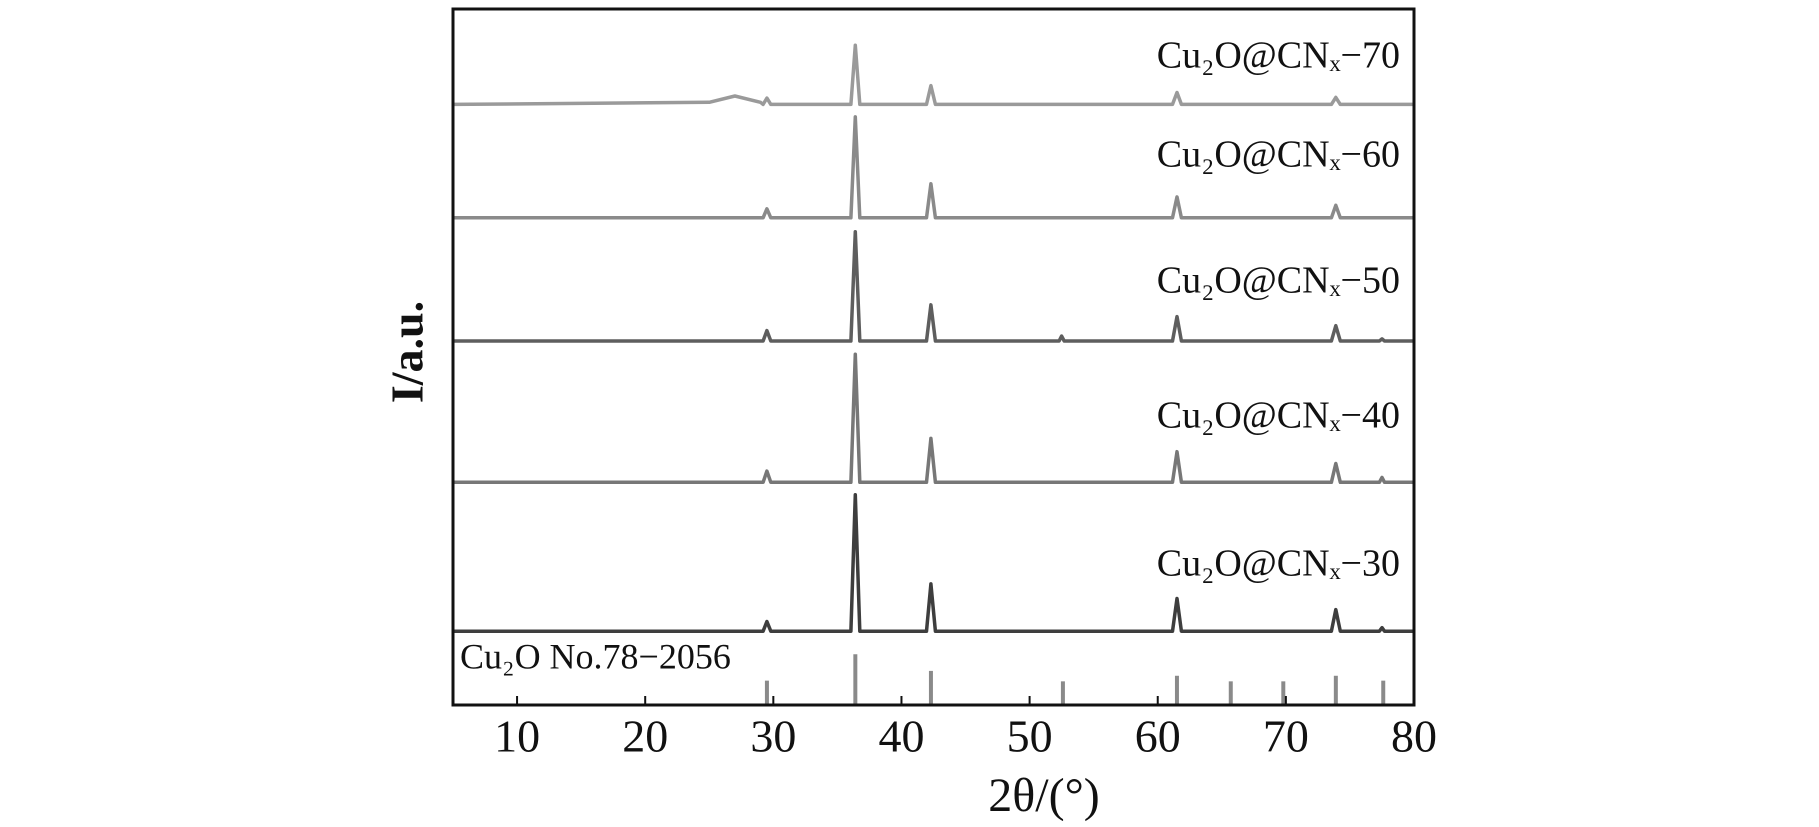 The width and height of the screenshot is (1819, 827). I want to click on x-tick-label: 60, so click(1158, 736).